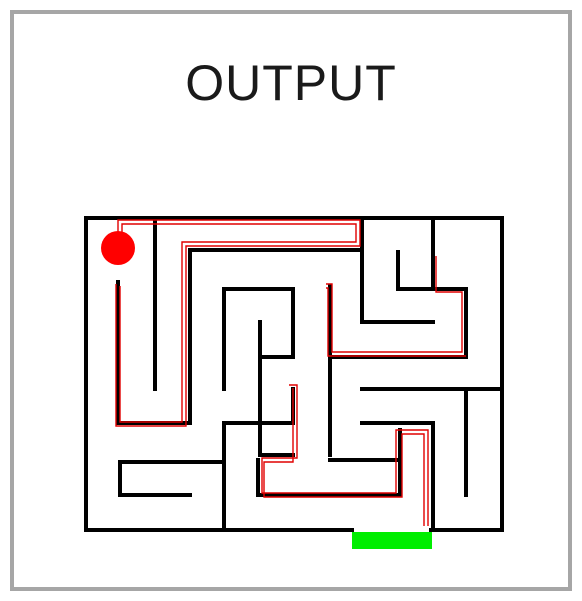 This screenshot has width=582, height=601. I want to click on start-marker-icon, so click(118, 248).